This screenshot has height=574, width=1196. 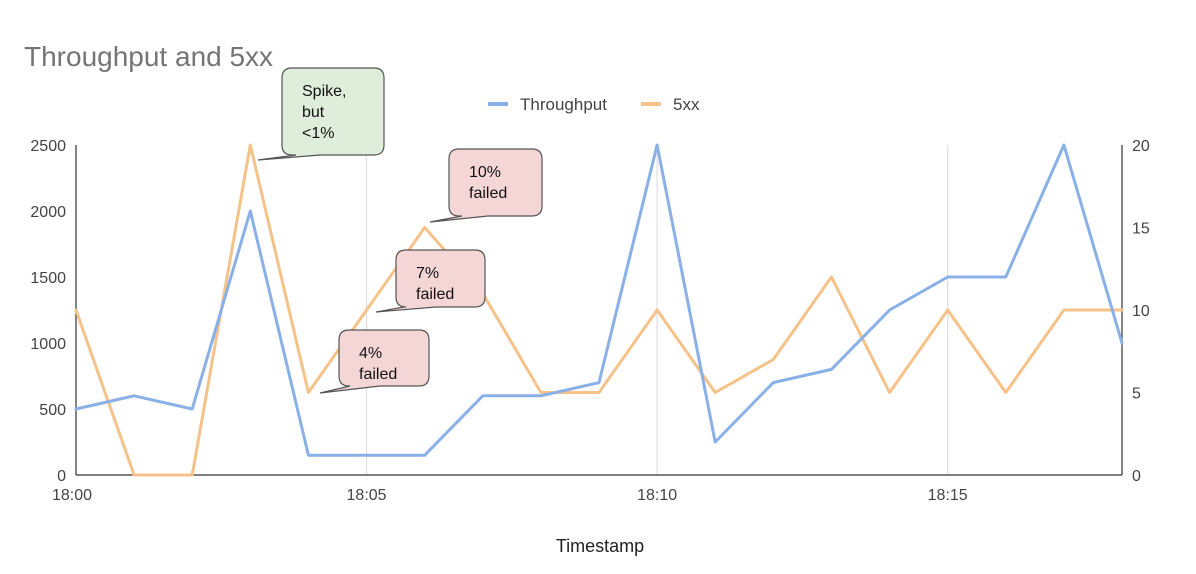 What do you see at coordinates (61, 476) in the screenshot?
I see `left-y-tick-label: 0` at bounding box center [61, 476].